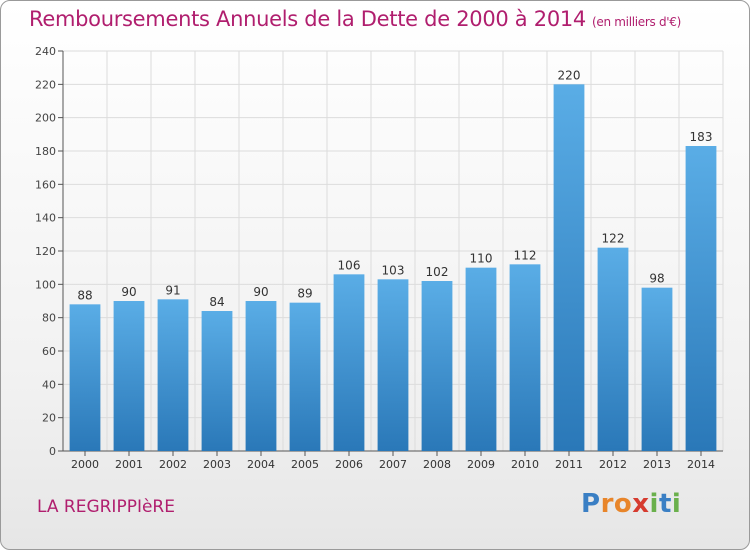 Image resolution: width=750 pixels, height=550 pixels. I want to click on bar-2003, so click(217, 381).